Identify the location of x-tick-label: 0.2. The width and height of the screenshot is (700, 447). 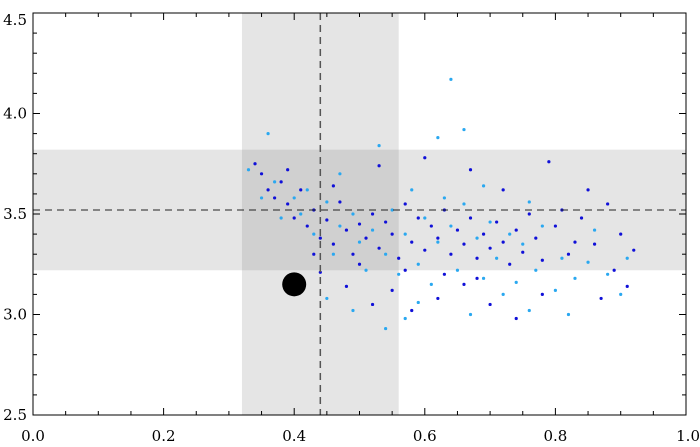
(164, 436).